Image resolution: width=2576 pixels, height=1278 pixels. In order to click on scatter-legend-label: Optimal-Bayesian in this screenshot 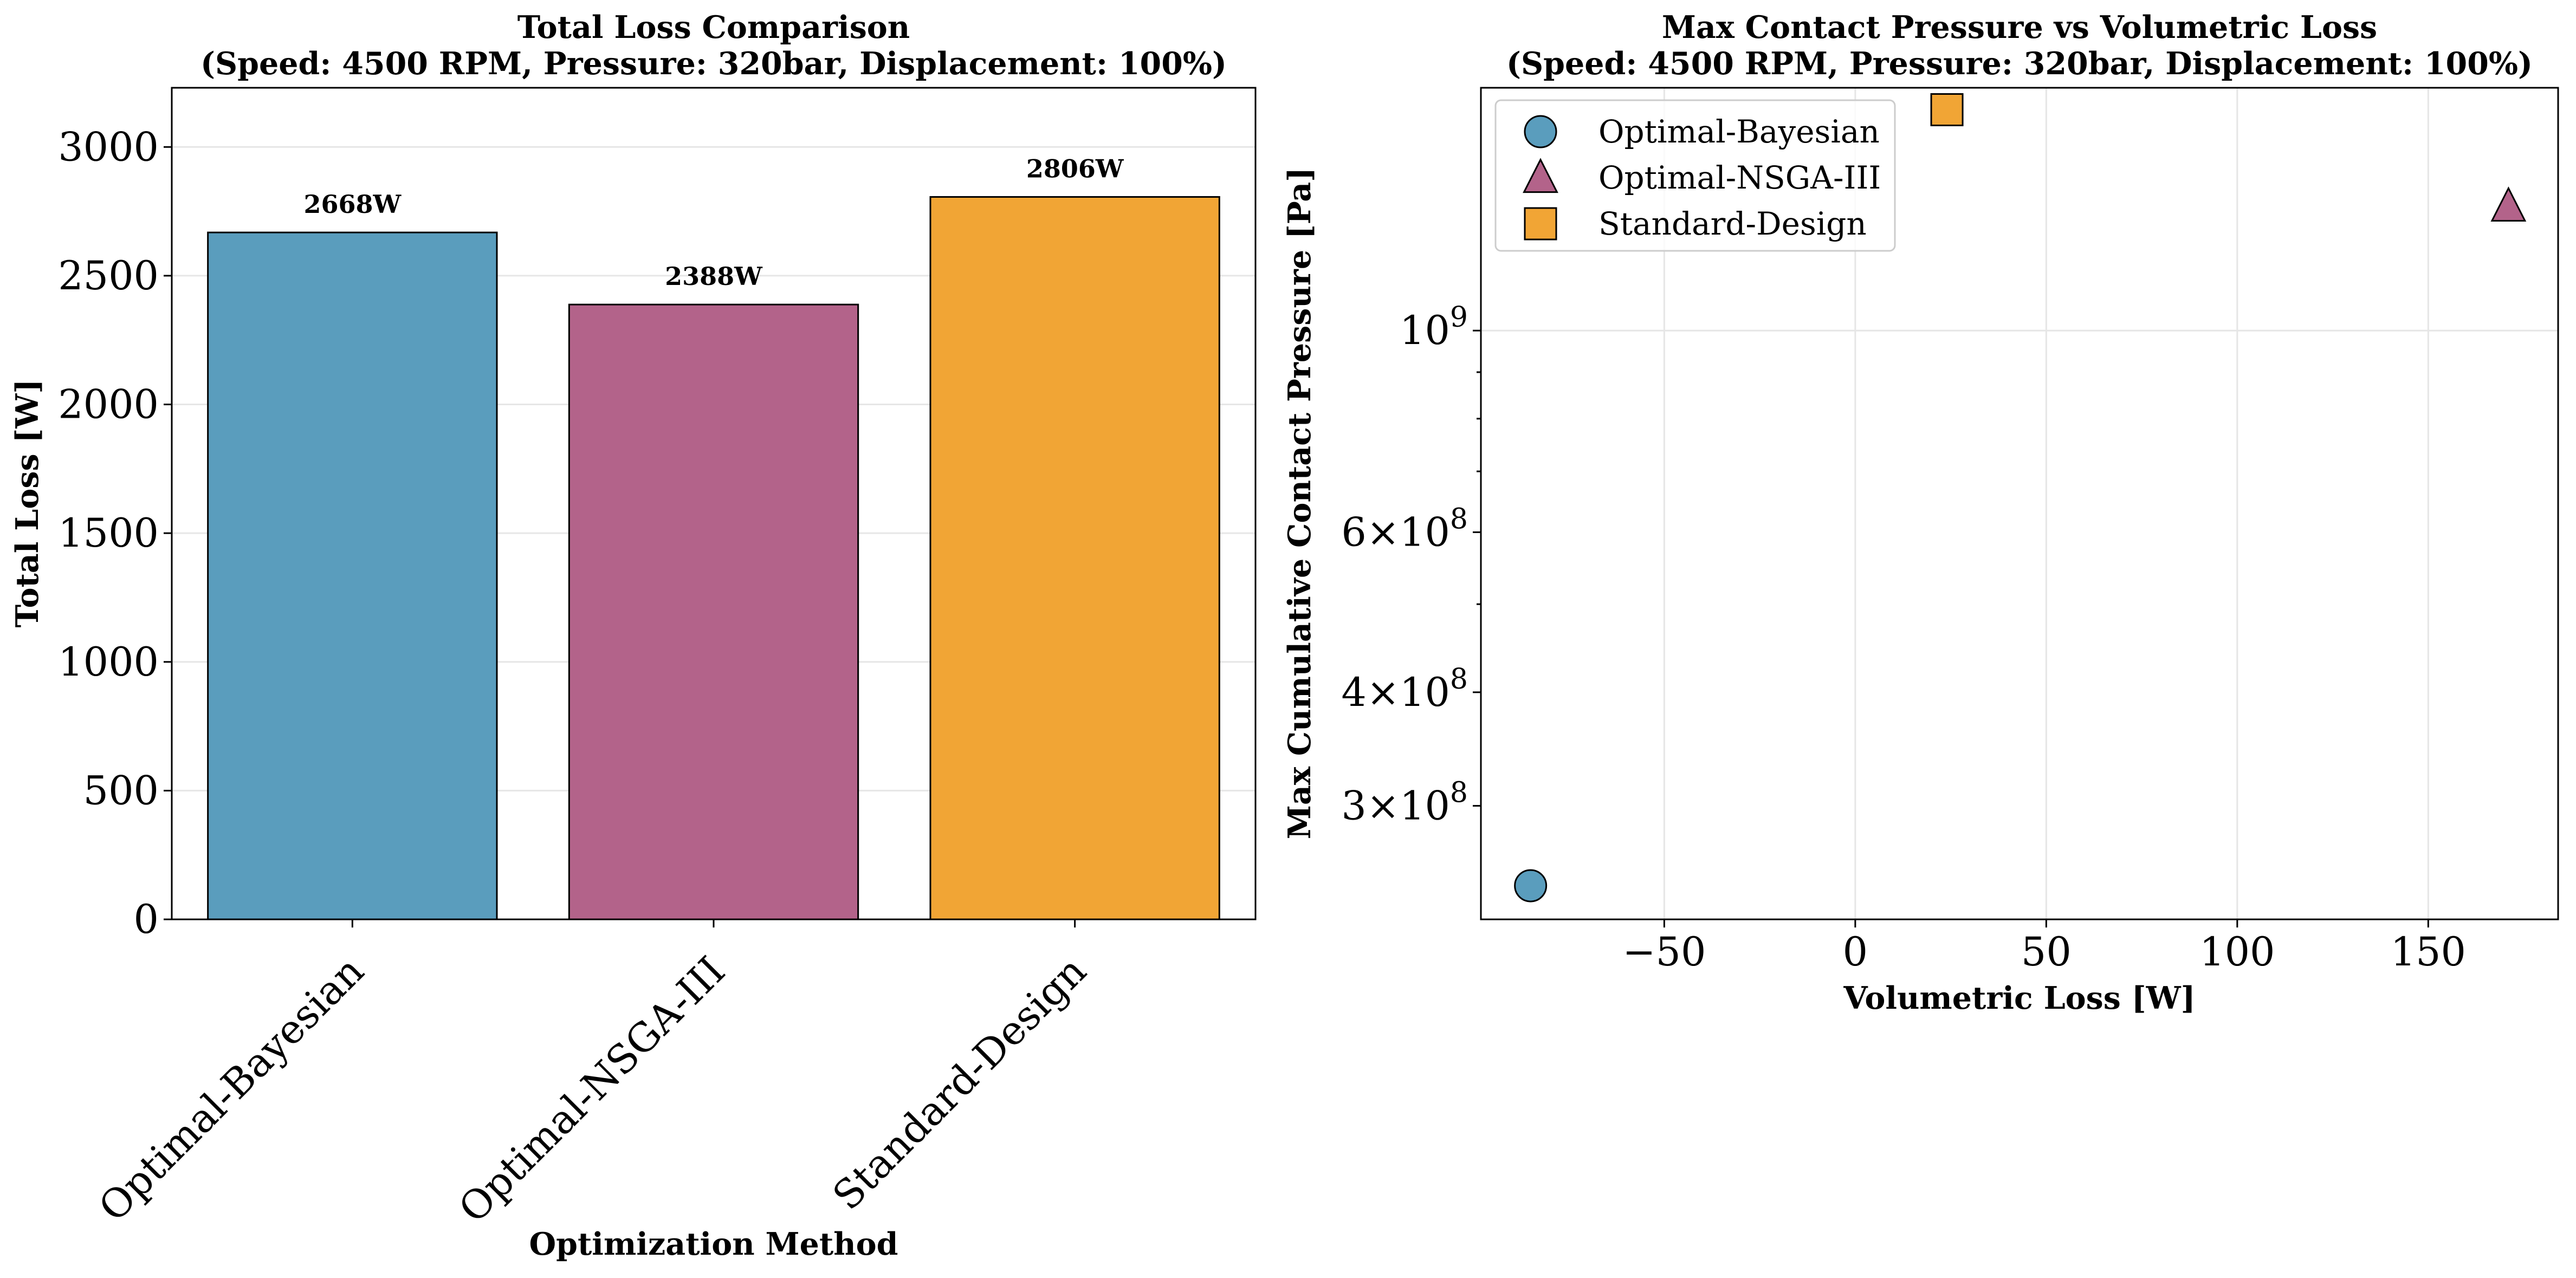, I will do `click(1739, 132)`.